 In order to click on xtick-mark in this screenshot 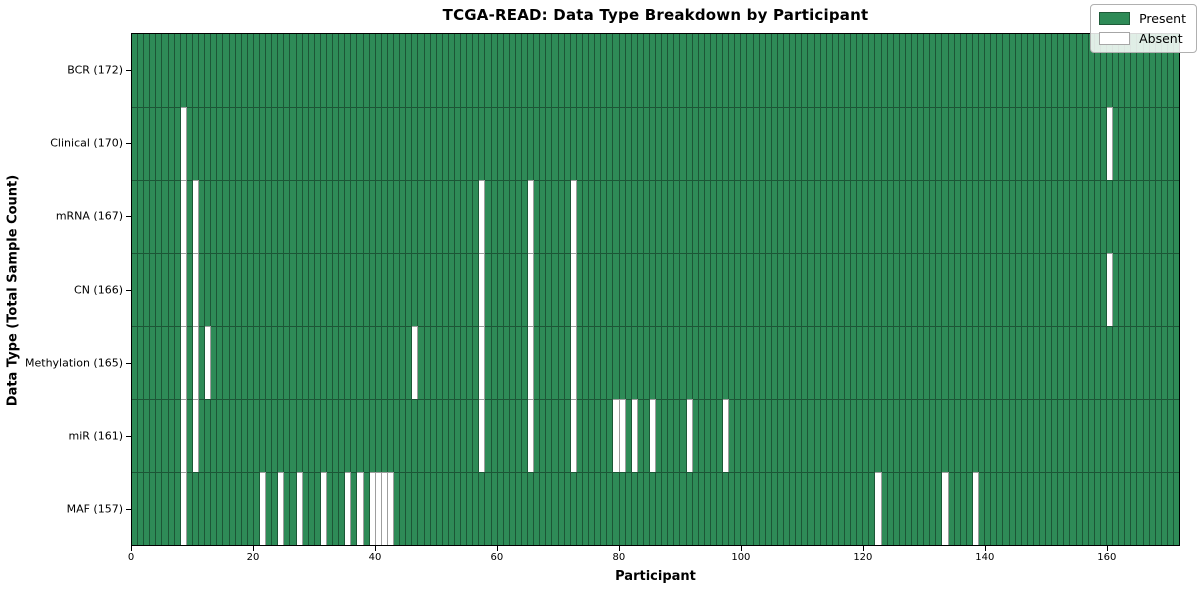, I will do `click(863, 548)`.